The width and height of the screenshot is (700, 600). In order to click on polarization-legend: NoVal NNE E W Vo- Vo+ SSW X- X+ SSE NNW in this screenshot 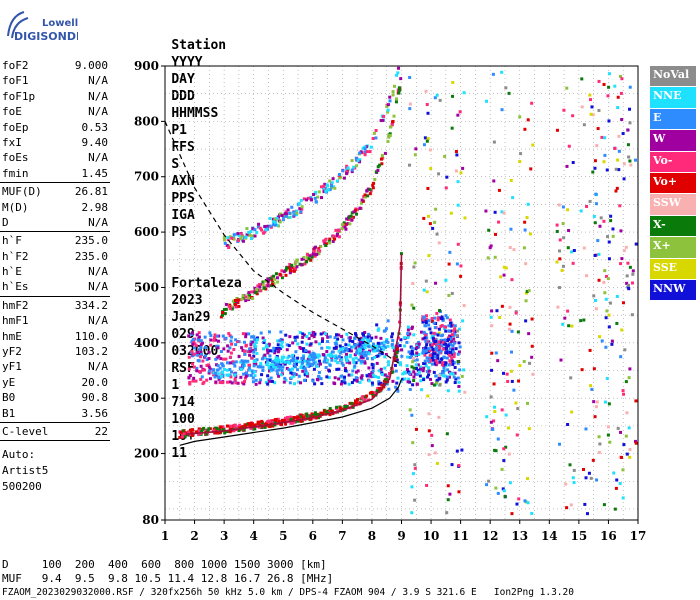, I will do `click(673, 183)`.